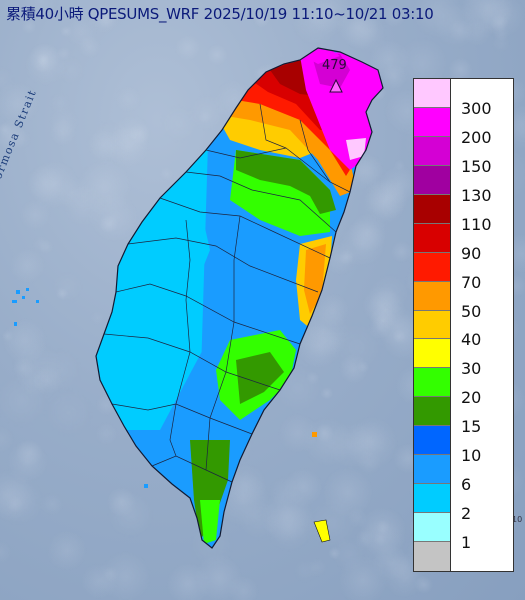 The height and width of the screenshot is (600, 525). Describe the element at coordinates (466, 514) in the screenshot. I see `legend-label: 2` at that location.